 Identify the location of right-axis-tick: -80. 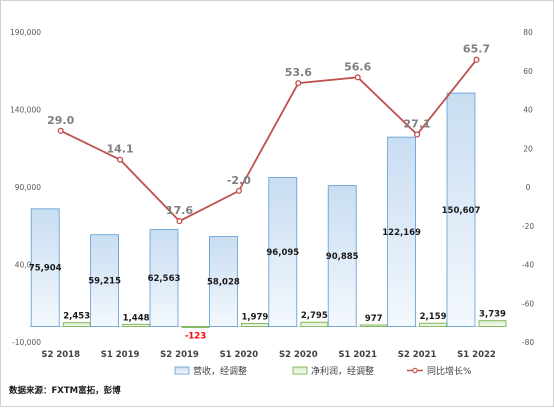
(528, 342).